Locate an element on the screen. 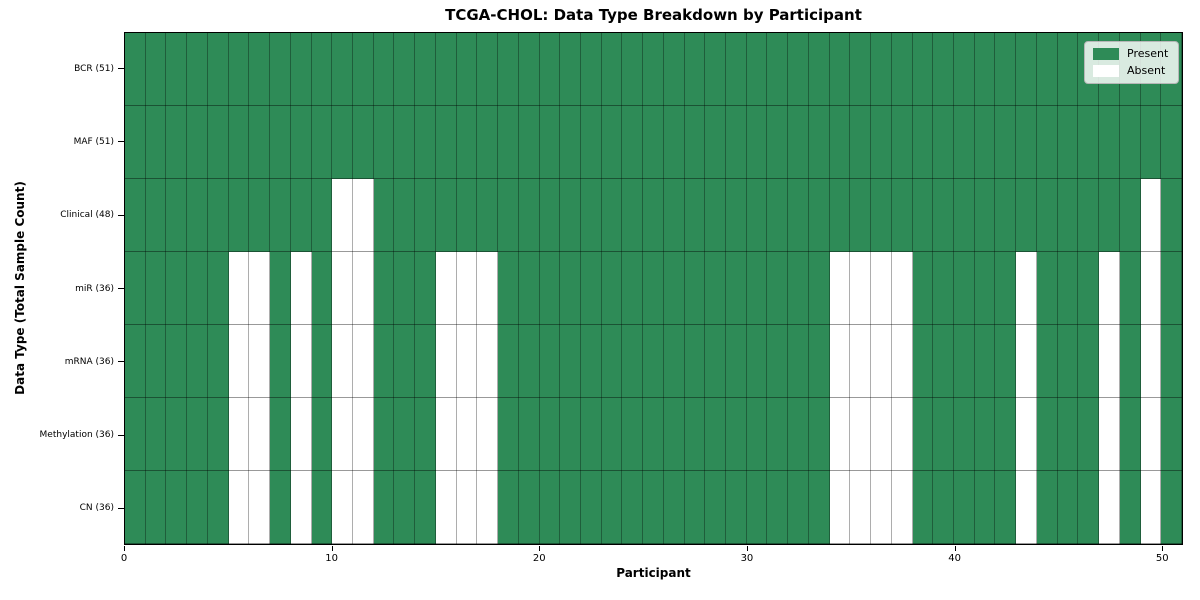 This screenshot has width=1200, height=600. legend: Present Absent is located at coordinates (1132, 62).